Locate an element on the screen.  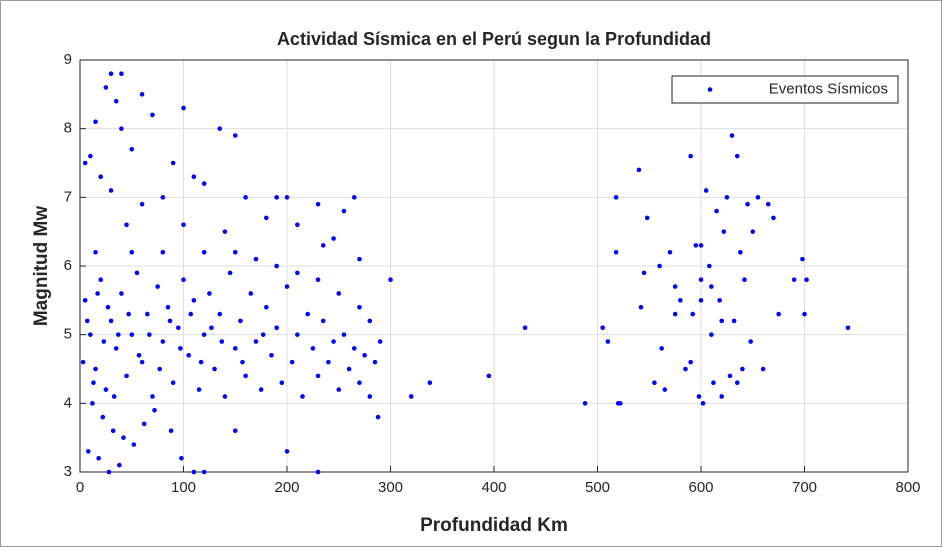
y-tick-label: 7 is located at coordinates (68, 196).